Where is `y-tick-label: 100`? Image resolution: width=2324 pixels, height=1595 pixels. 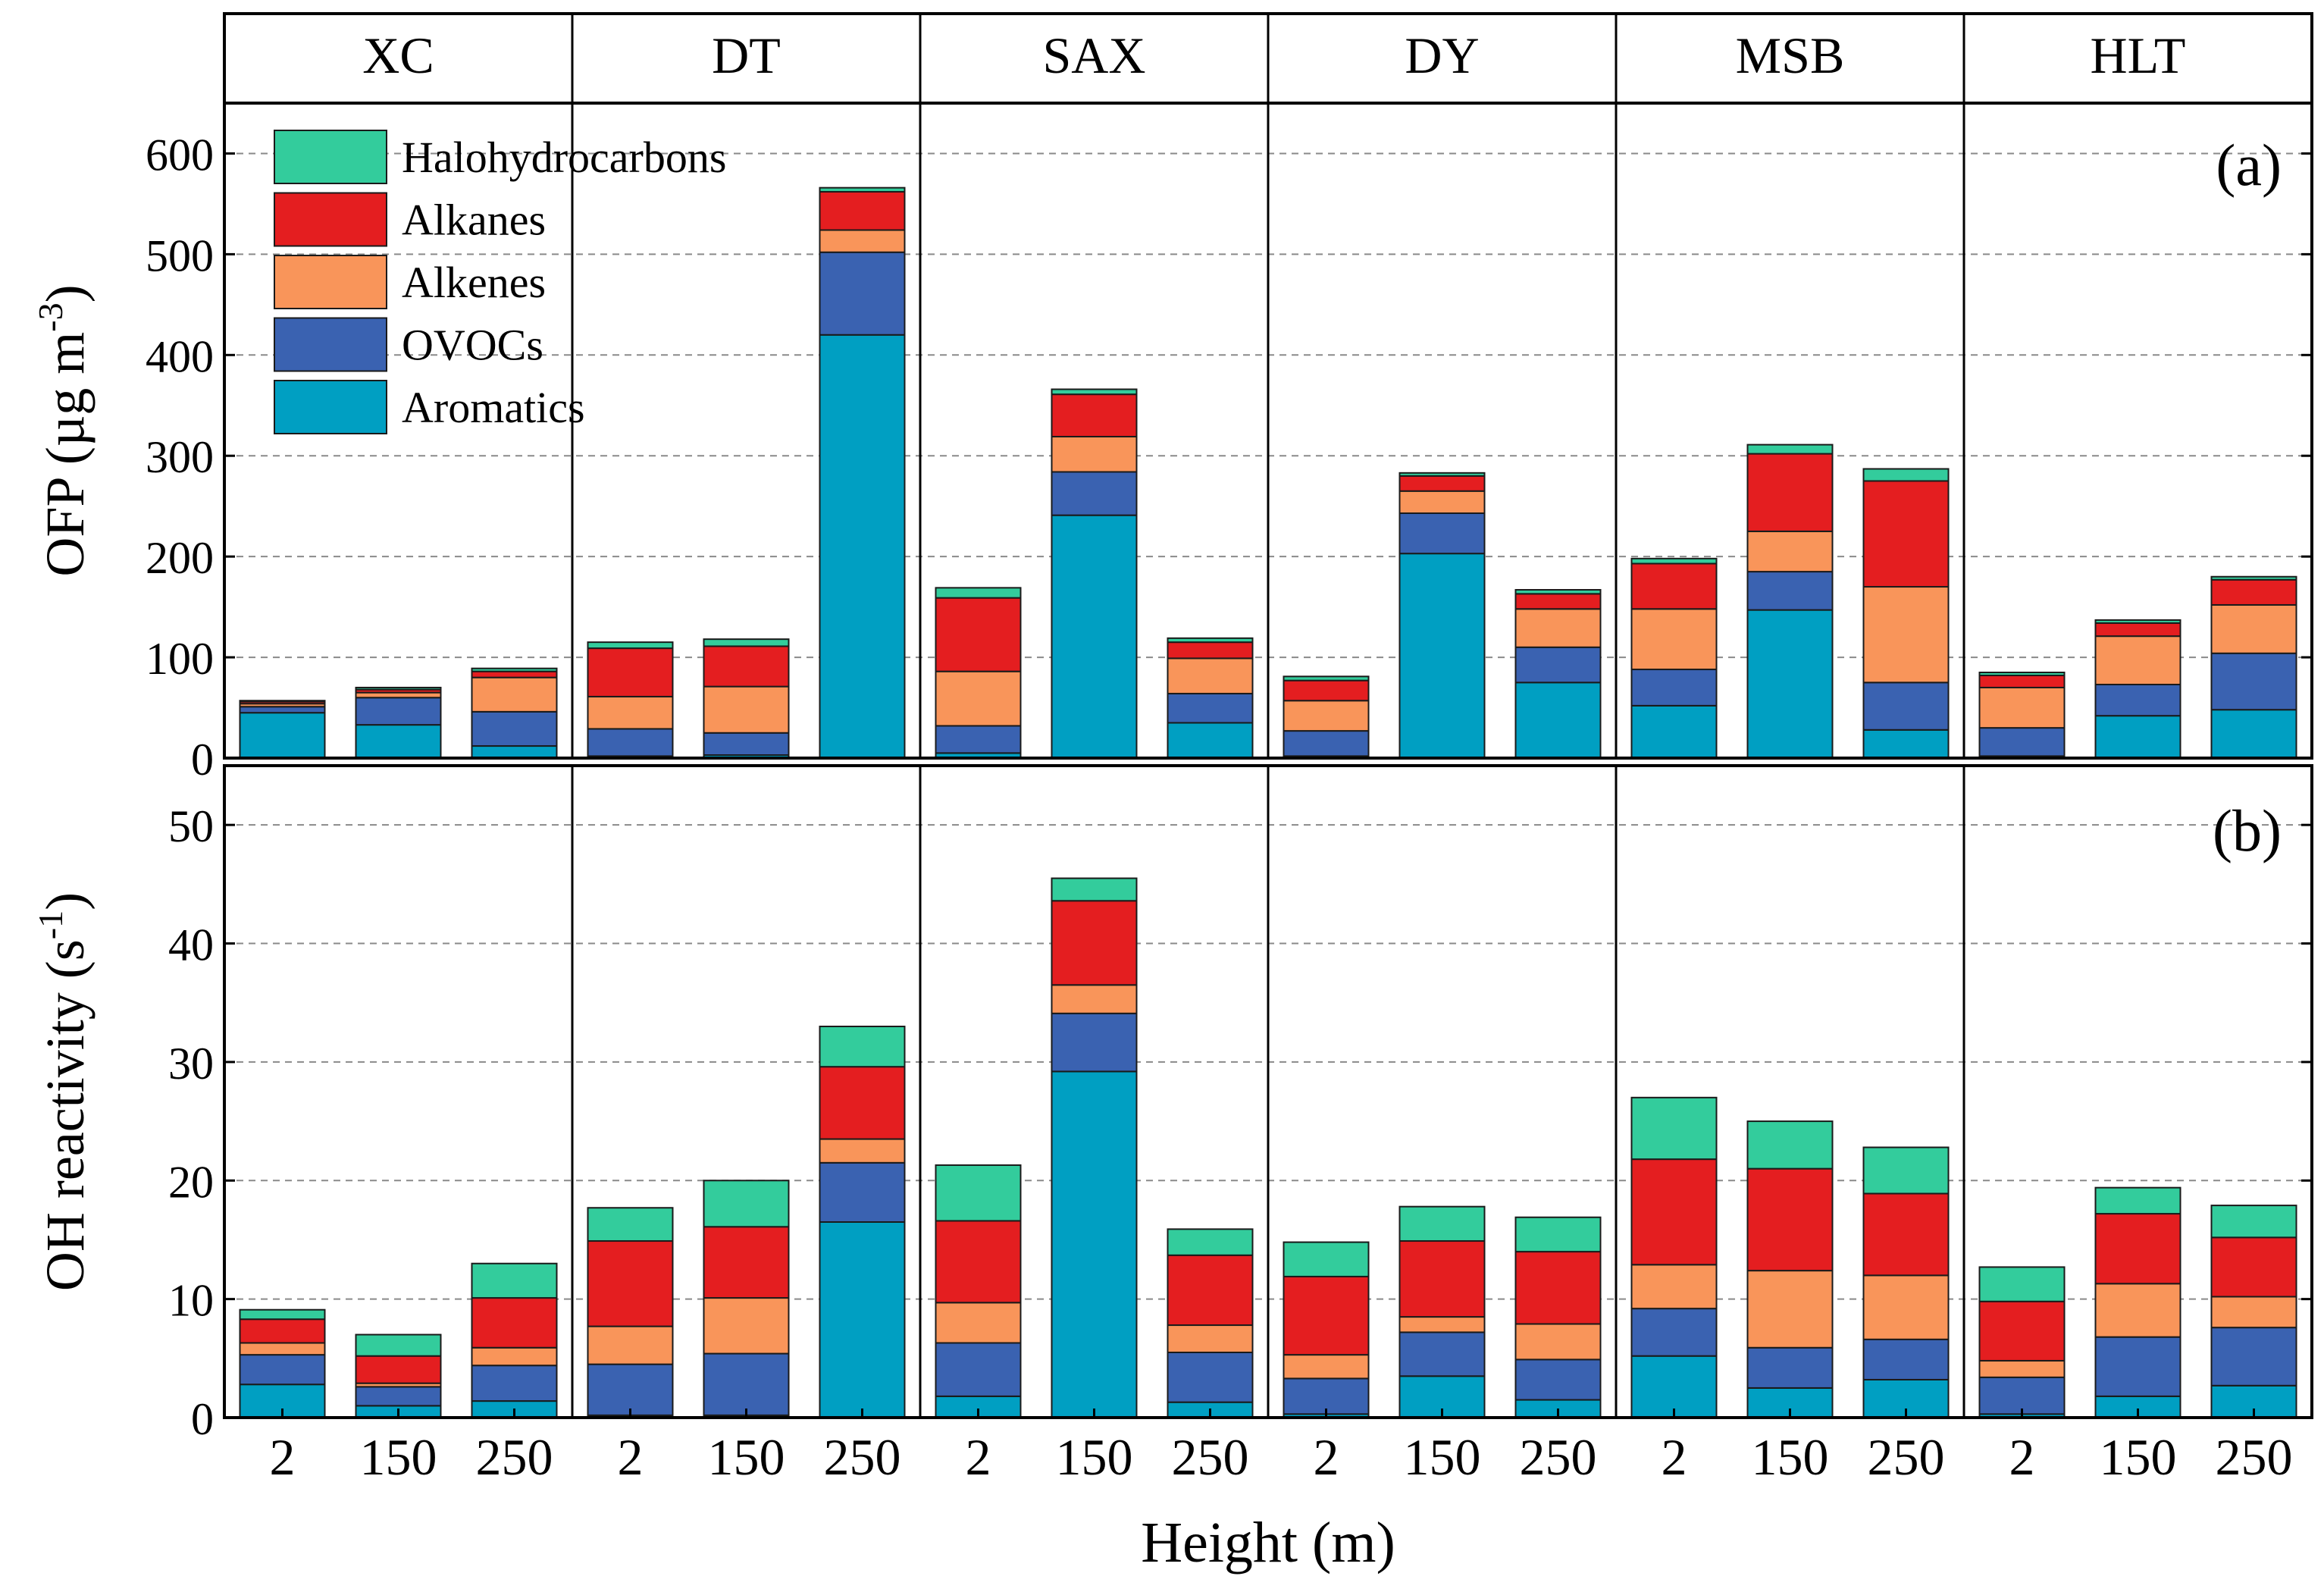 y-tick-label: 100 is located at coordinates (180, 659).